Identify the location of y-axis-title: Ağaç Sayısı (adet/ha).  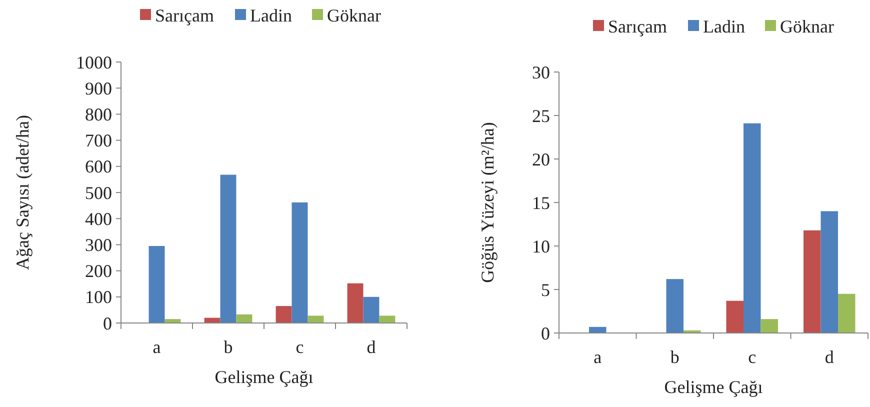
(22, 192).